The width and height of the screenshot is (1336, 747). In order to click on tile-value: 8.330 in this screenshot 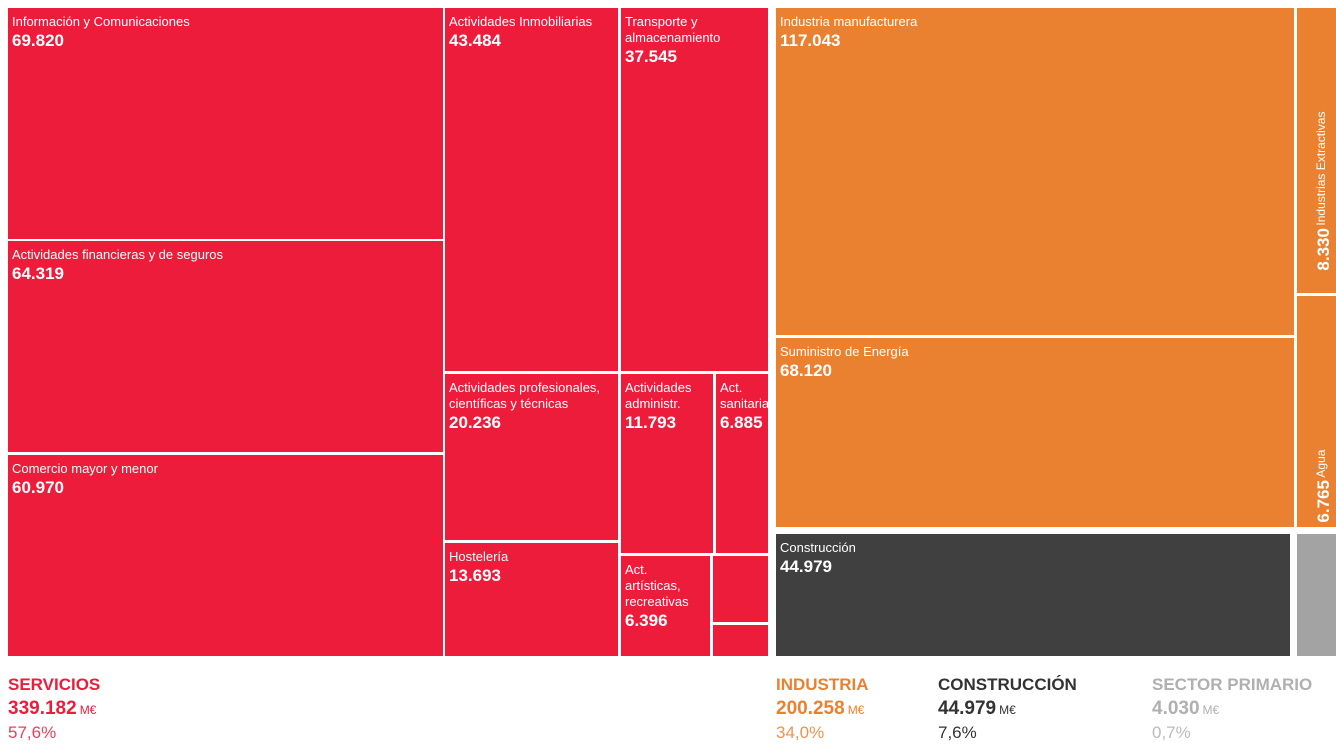, I will do `click(1323, 249)`.